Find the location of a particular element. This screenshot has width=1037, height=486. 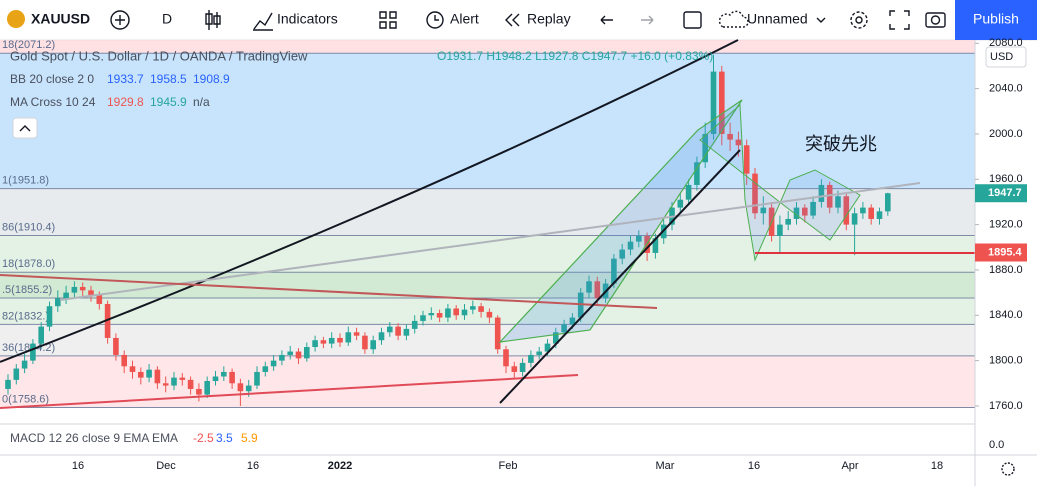

collapse-legend-button is located at coordinates (25, 128).